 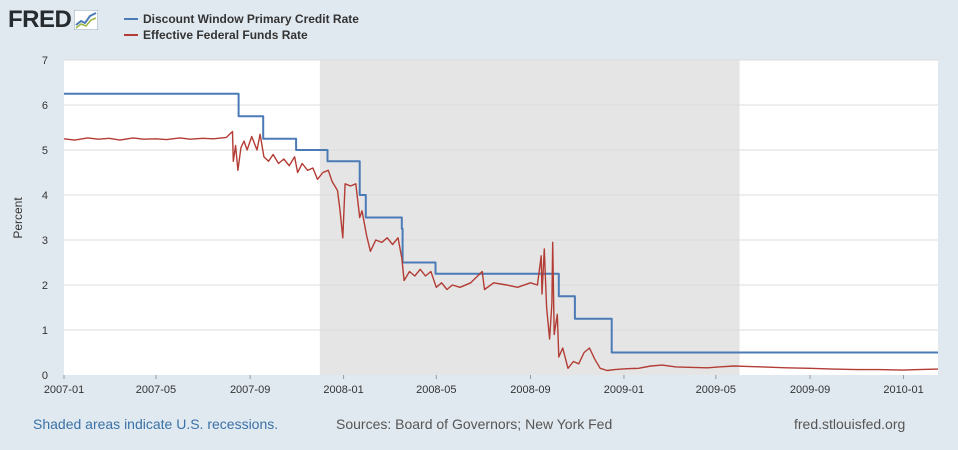 I want to click on y-axis-title: Percent, so click(x=18, y=218).